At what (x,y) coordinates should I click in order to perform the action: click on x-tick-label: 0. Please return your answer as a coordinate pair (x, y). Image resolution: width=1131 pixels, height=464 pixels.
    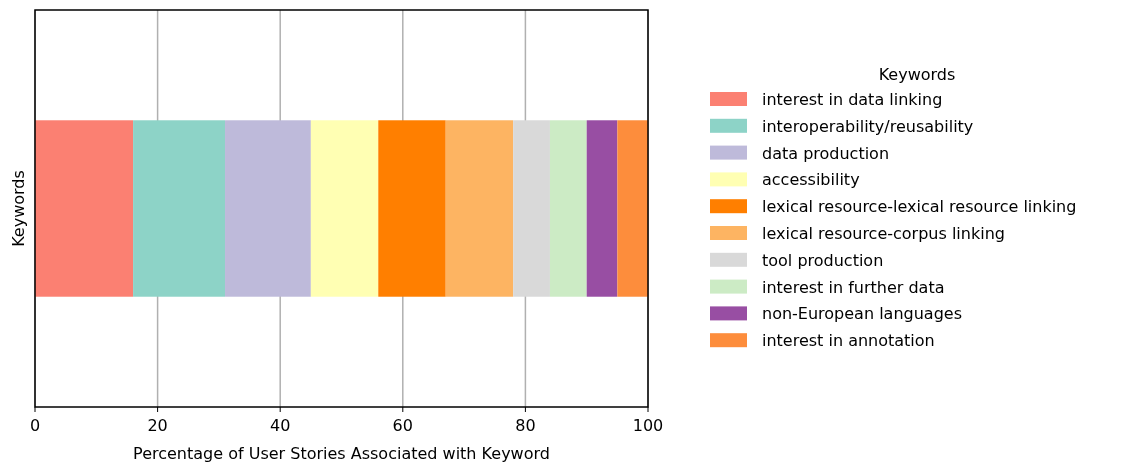
    Looking at the image, I should click on (35, 425).